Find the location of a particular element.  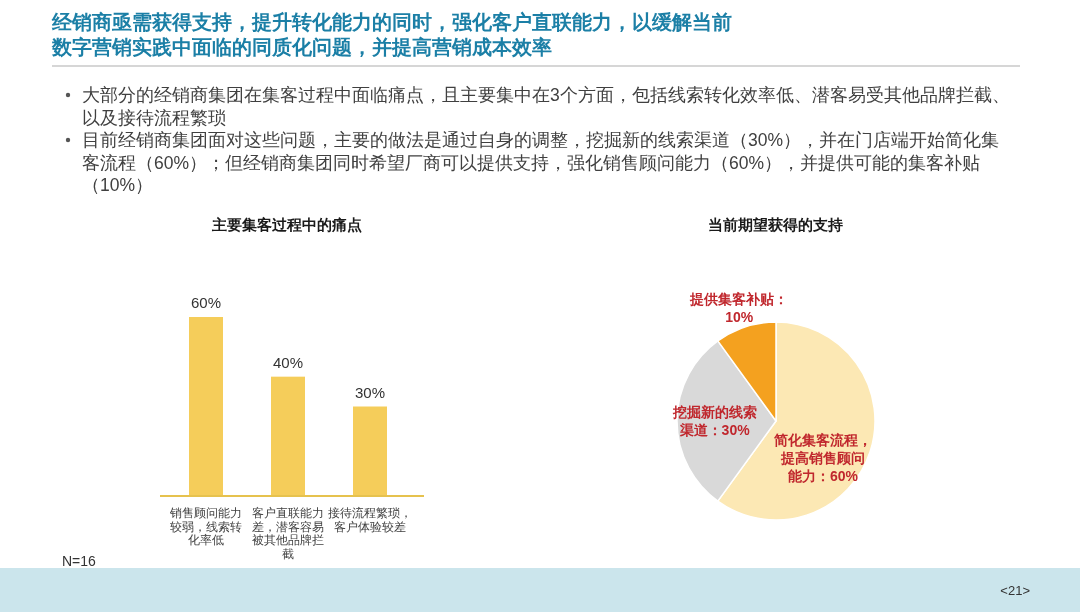

slice-label: 挖掘新的线索渠道：30% is located at coordinates (714, 421).